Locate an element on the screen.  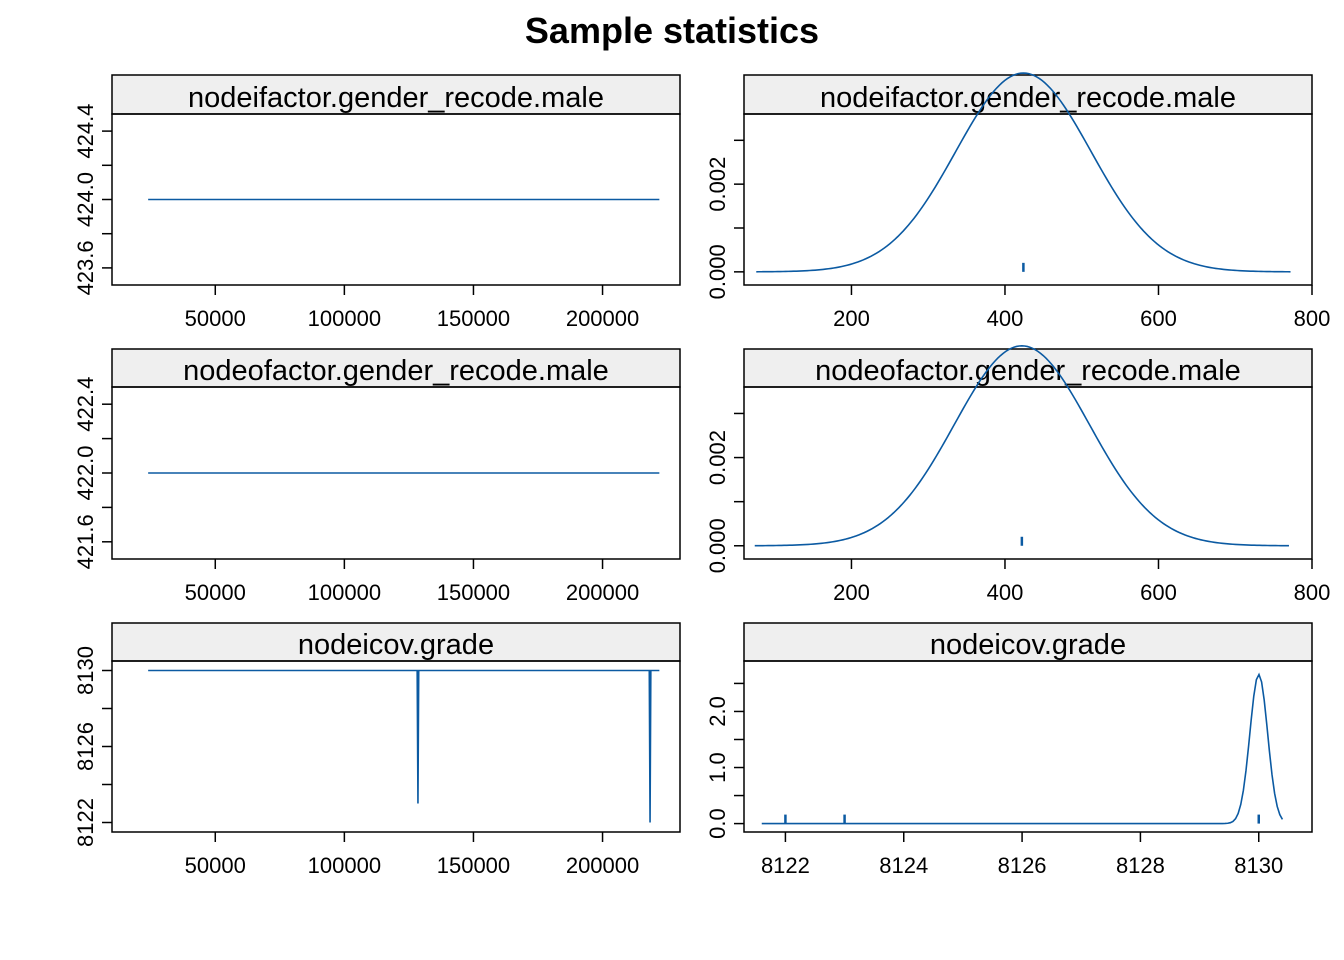
x-tick-label: 8122 is located at coordinates (785, 865).